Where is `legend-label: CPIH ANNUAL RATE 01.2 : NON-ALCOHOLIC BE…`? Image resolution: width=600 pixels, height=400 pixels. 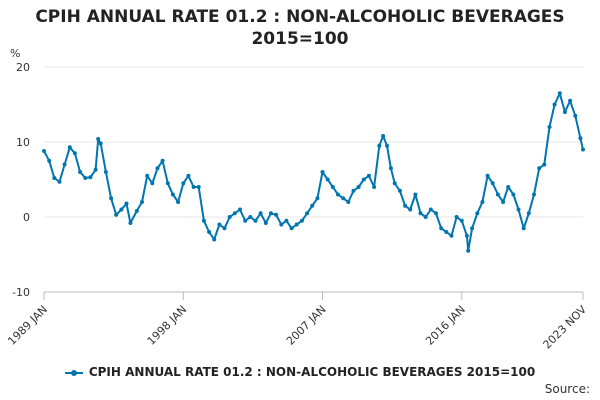 legend-label: CPIH ANNUAL RATE 01.2 : NON-ALCOHOLIC BE… is located at coordinates (312, 372).